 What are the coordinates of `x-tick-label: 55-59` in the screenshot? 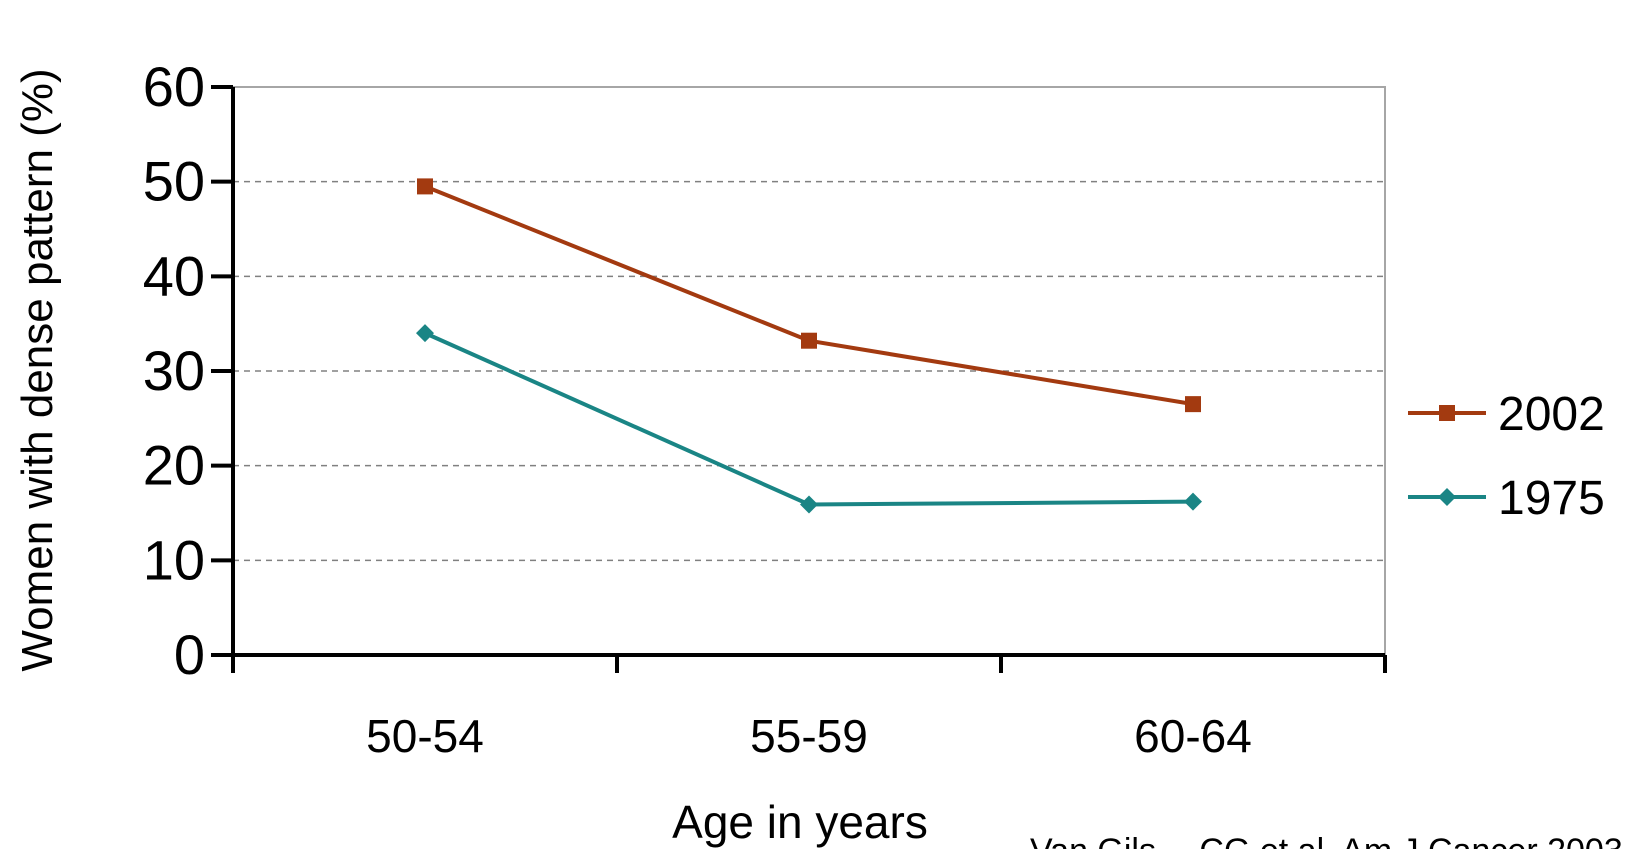 It's located at (809, 736).